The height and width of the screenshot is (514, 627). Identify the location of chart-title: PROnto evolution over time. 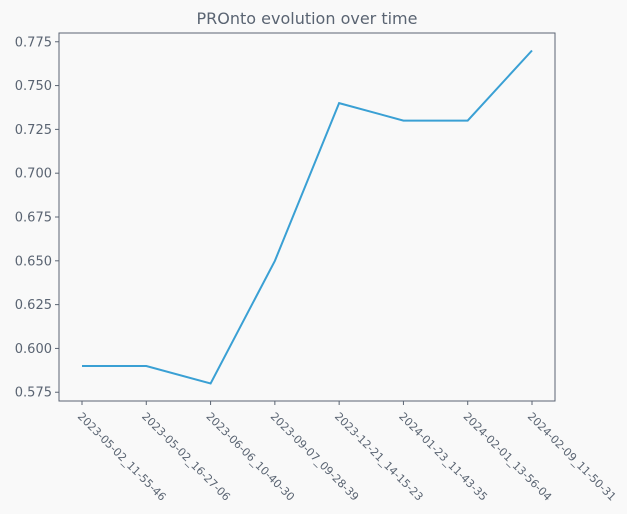
(307, 18).